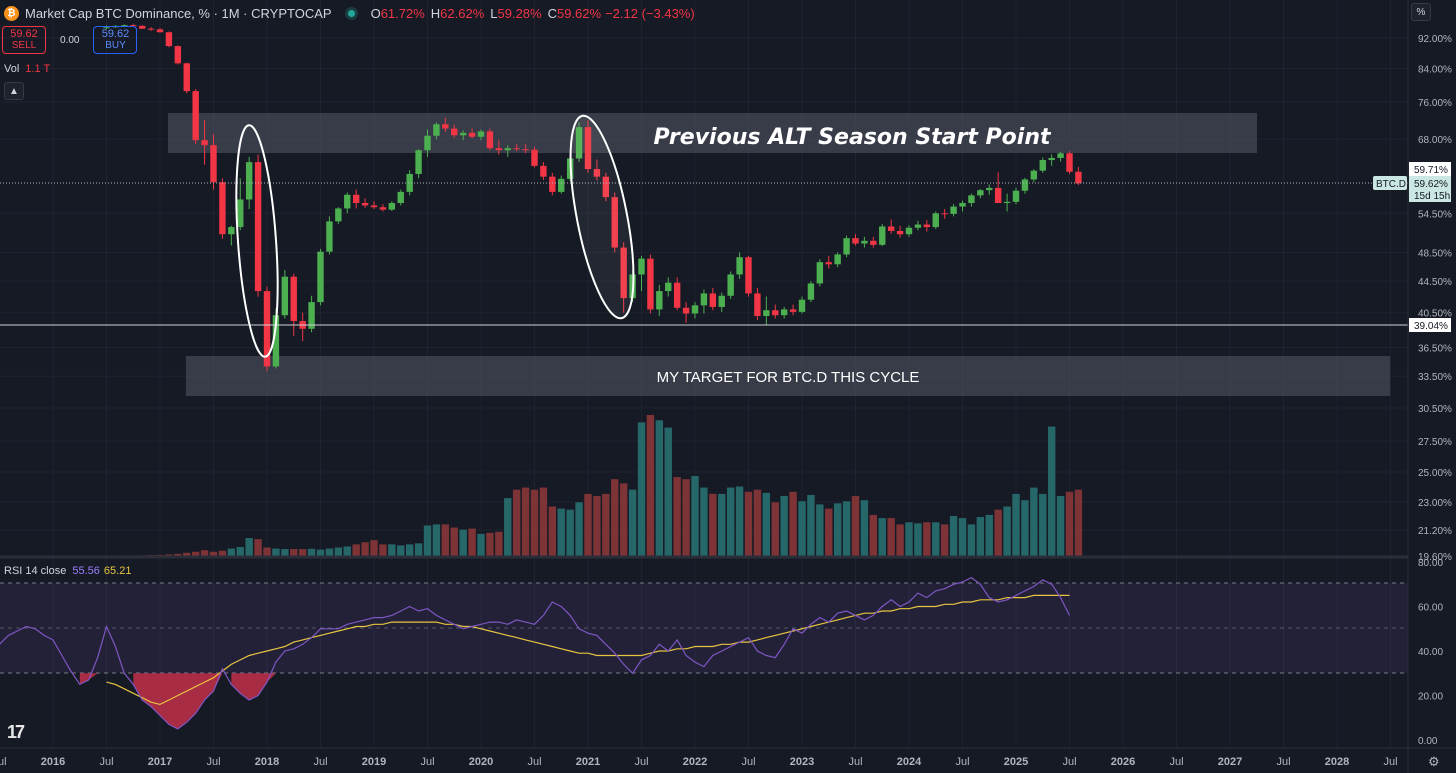  What do you see at coordinates (435, 236) in the screenshot?
I see `highlight-ellipses` at bounding box center [435, 236].